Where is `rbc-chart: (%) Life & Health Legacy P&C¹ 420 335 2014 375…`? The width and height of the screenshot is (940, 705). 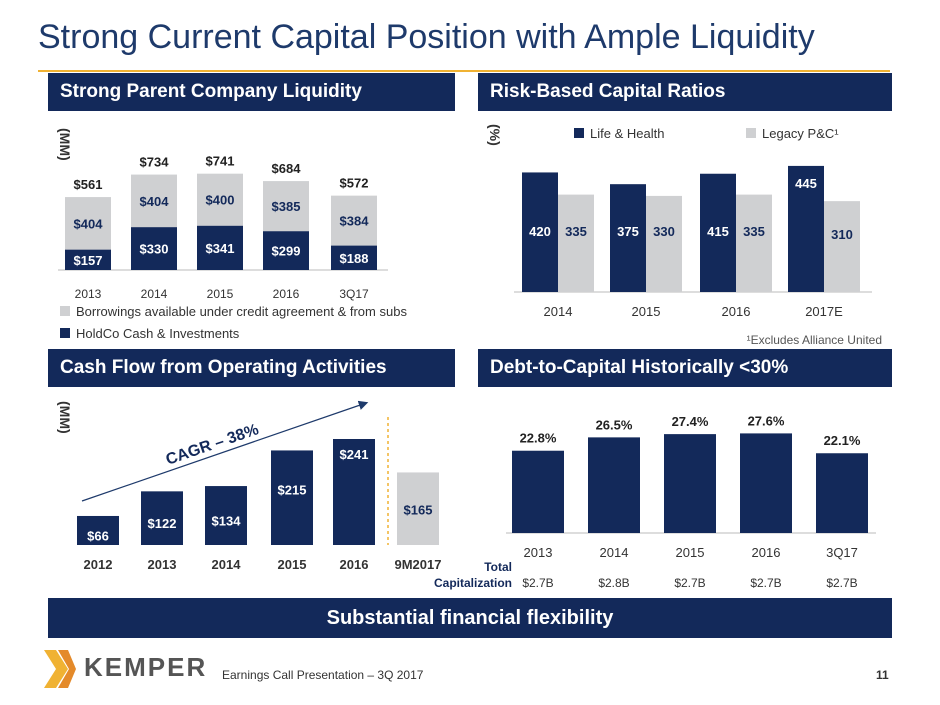 rbc-chart: (%) Life & Health Legacy P&C¹ 420 335 2014 375… is located at coordinates (684, 235).